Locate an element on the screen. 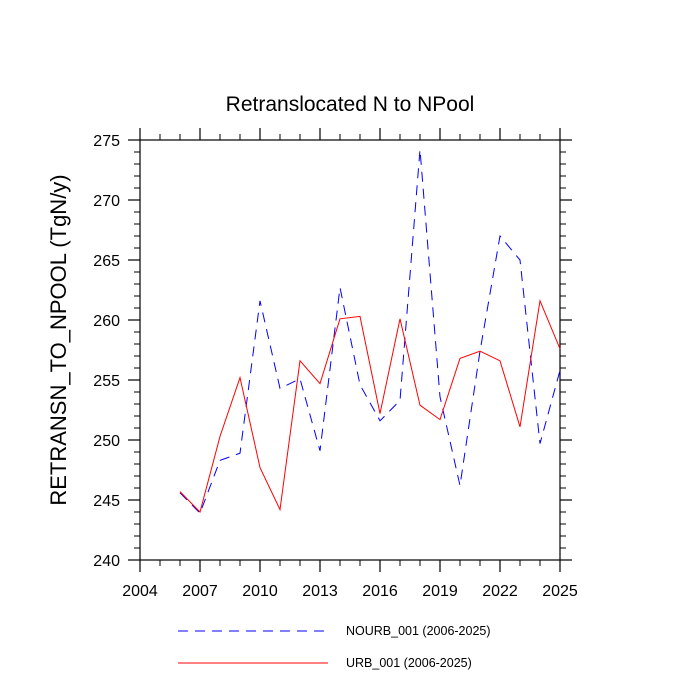 The height and width of the screenshot is (700, 700). x-tick-label: 2004 is located at coordinates (140, 591).